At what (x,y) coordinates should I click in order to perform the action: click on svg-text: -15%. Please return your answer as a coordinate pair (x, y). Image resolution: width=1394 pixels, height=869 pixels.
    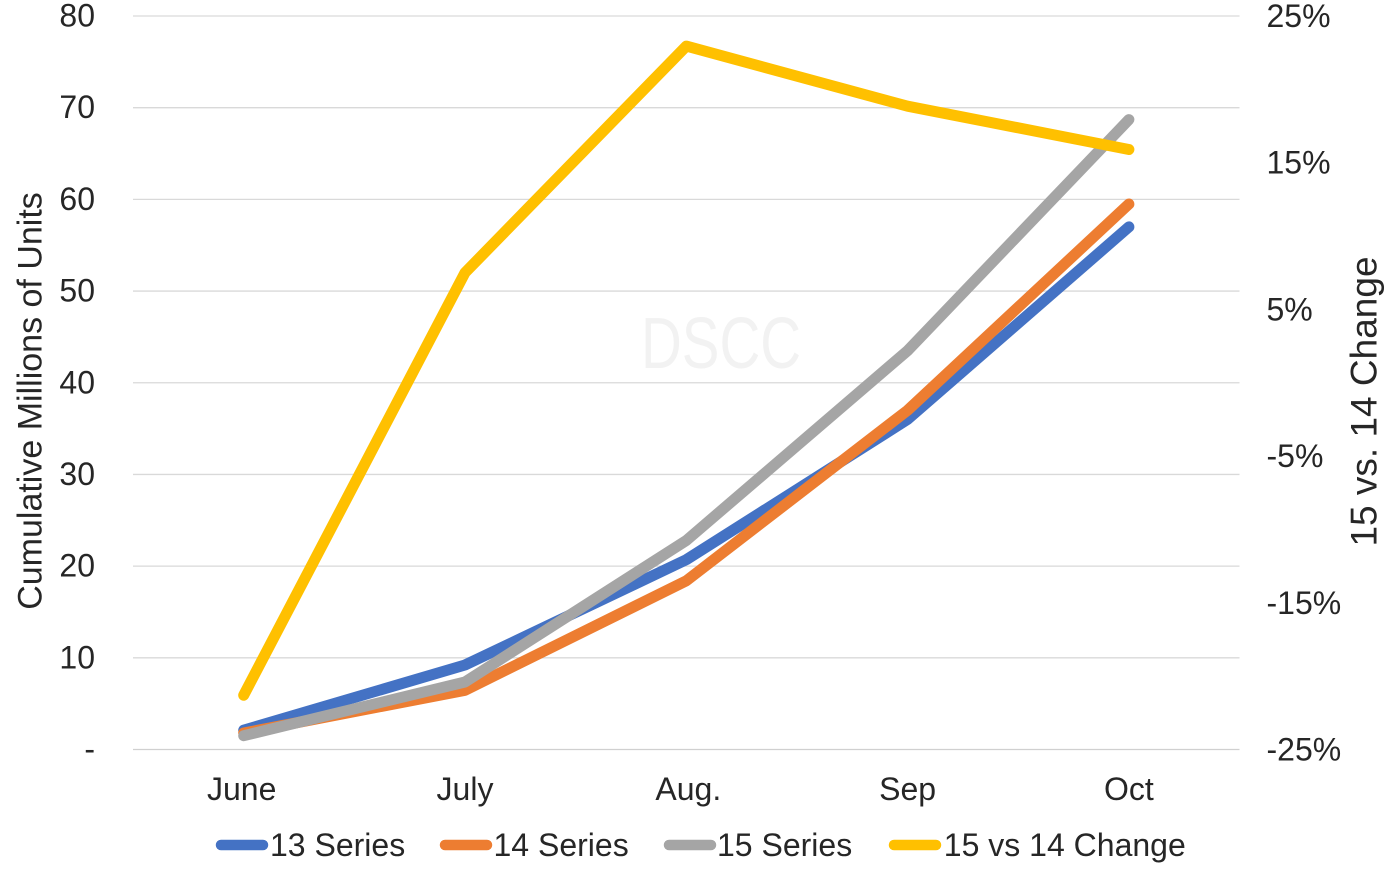
    Looking at the image, I should click on (1304, 603).